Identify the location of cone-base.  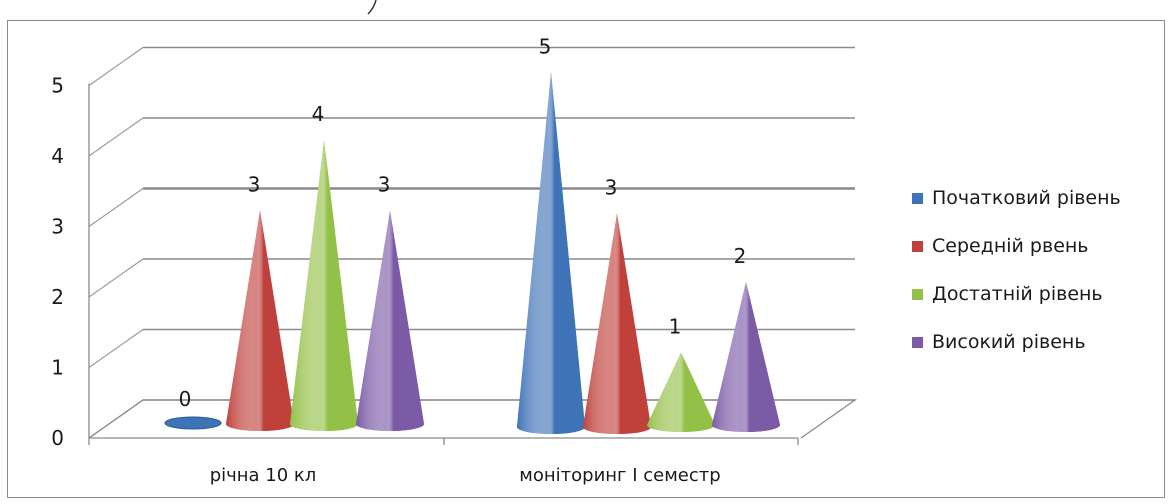
(193, 423).